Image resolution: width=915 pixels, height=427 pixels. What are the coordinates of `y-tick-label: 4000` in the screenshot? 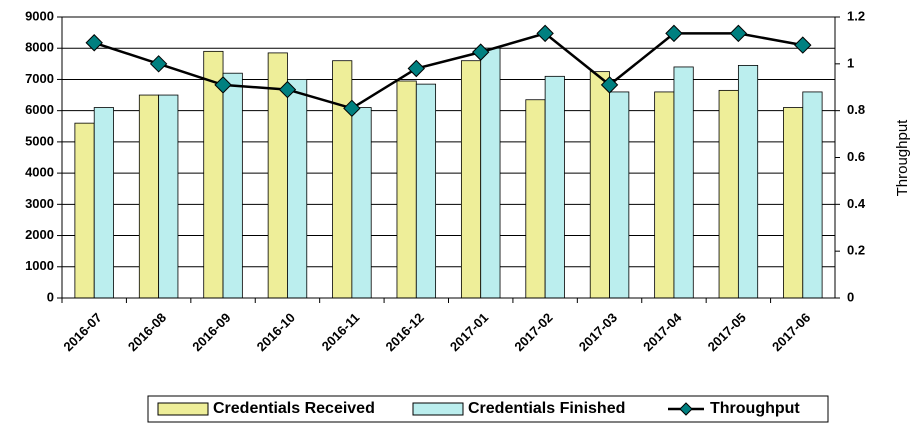 It's located at (39, 172).